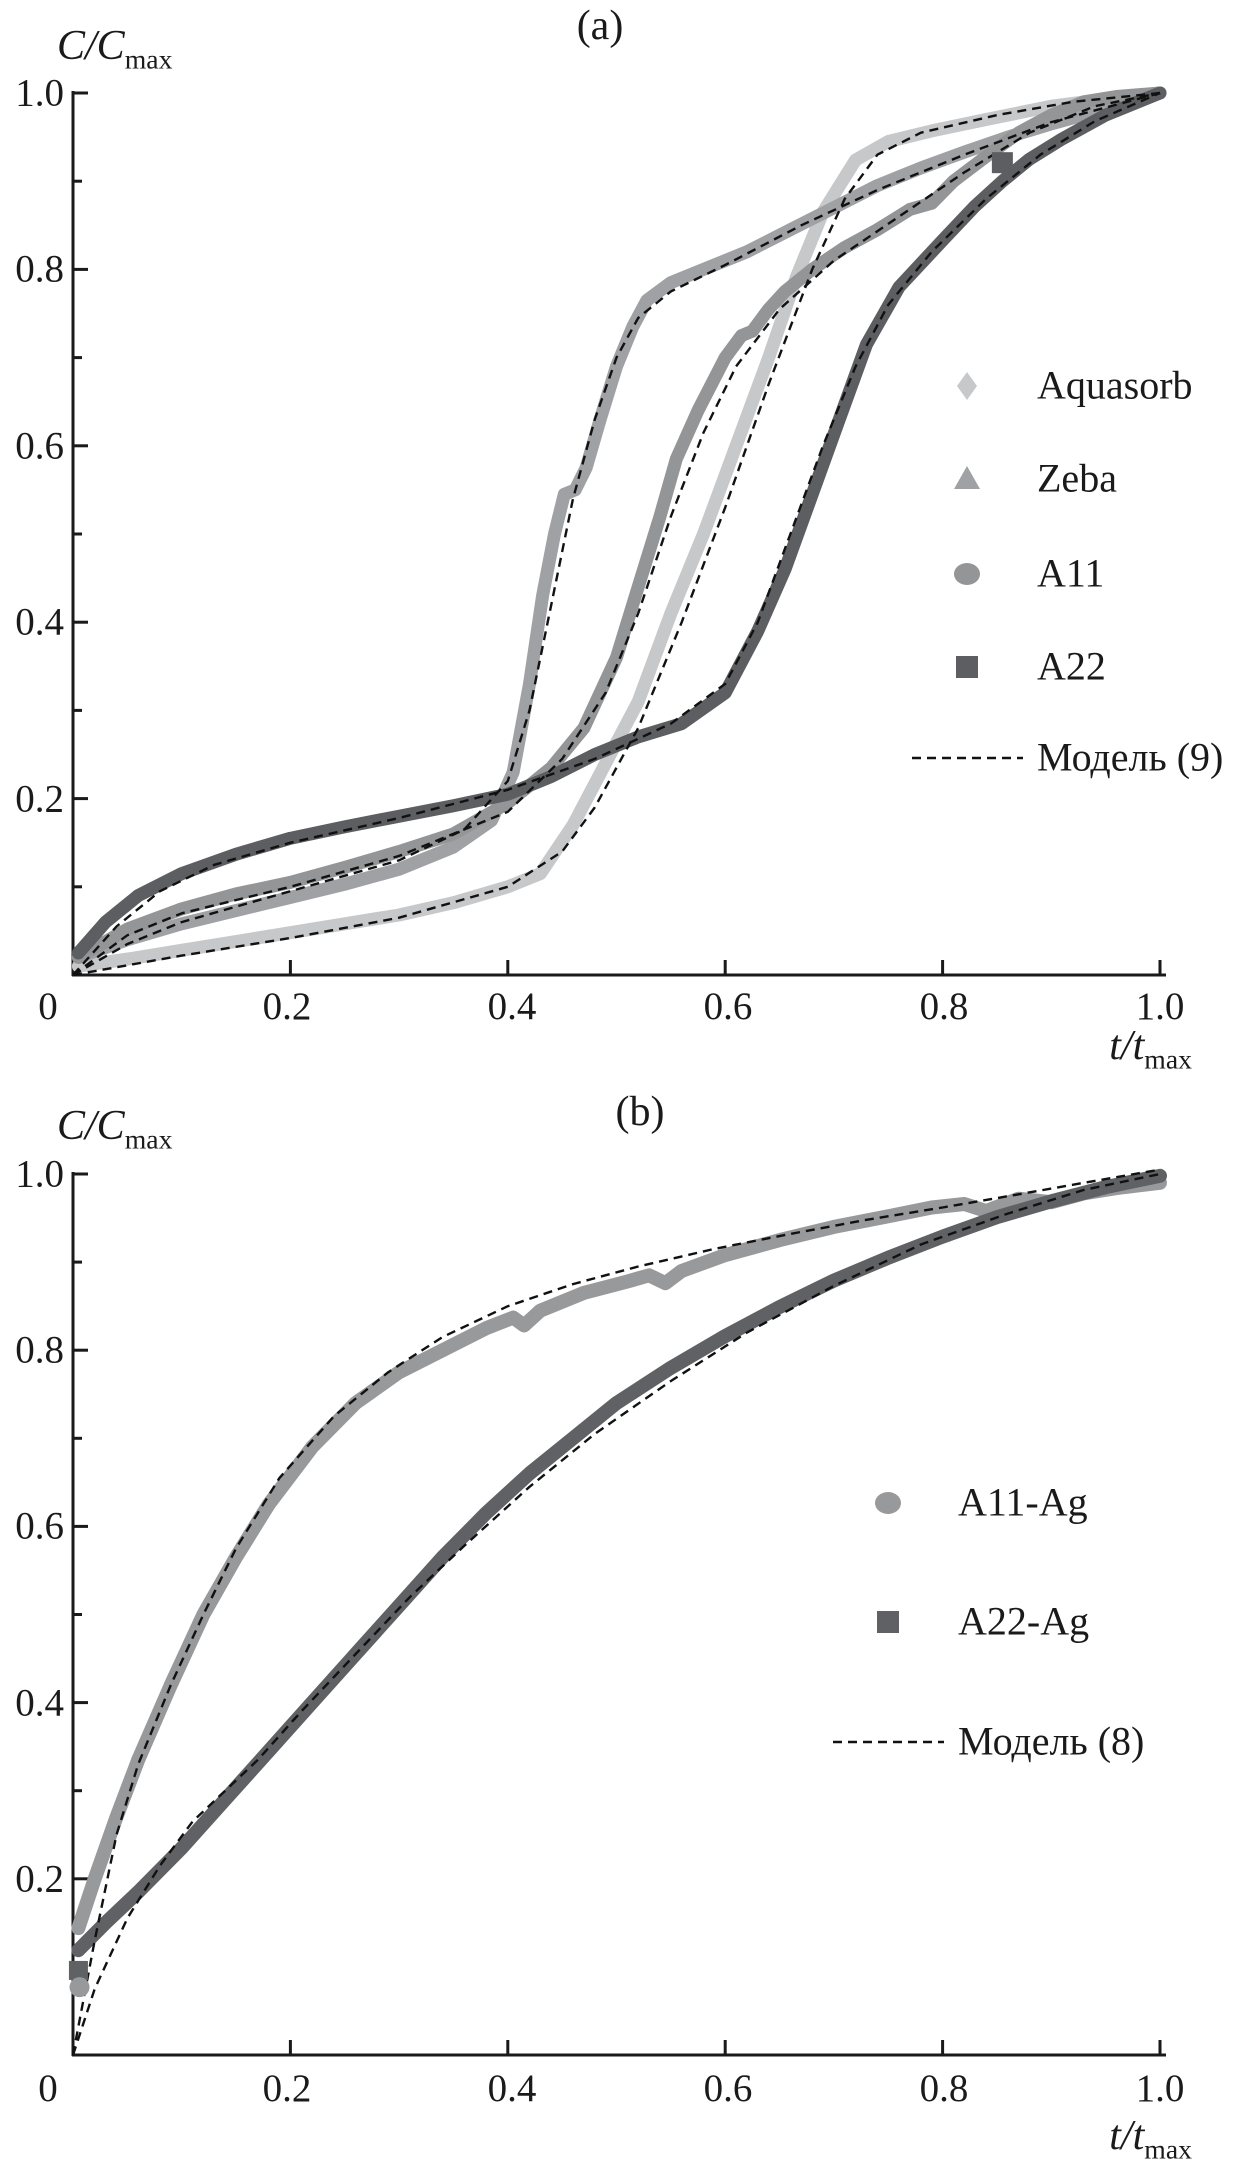 Image resolution: width=1236 pixels, height=2167 pixels. Describe the element at coordinates (1002, 163) in the screenshot. I see `marker-a22-square` at that location.